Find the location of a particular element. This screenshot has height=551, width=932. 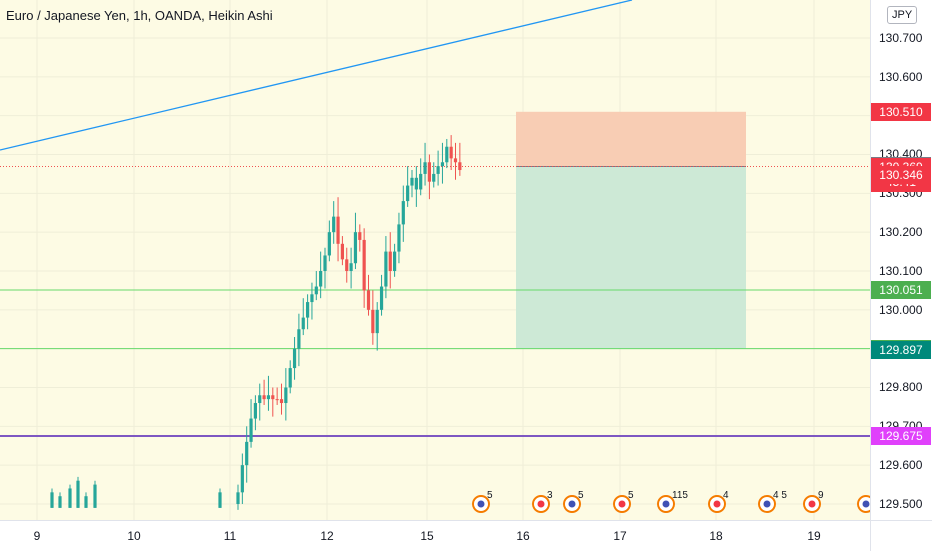

price-tag: 129.675 is located at coordinates (901, 436).